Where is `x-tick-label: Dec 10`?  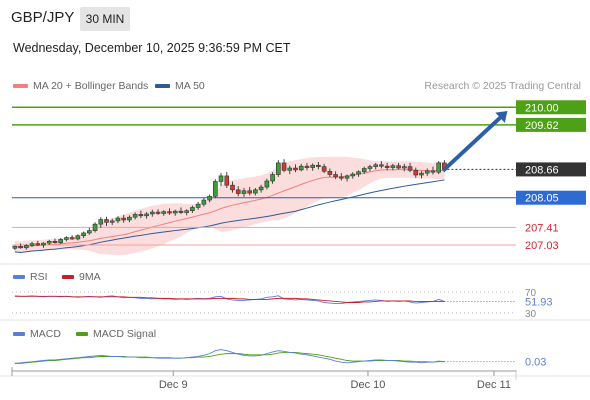
x-tick-label: Dec 10 is located at coordinates (368, 385).